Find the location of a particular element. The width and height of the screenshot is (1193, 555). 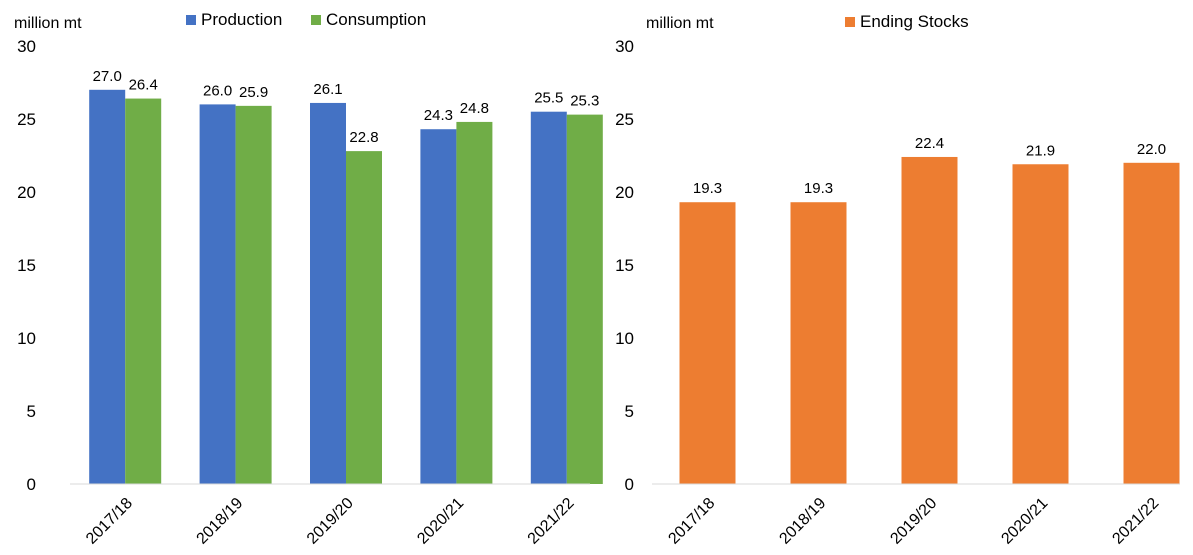

data-label-ending-stocks: 22.0 is located at coordinates (1151, 149).